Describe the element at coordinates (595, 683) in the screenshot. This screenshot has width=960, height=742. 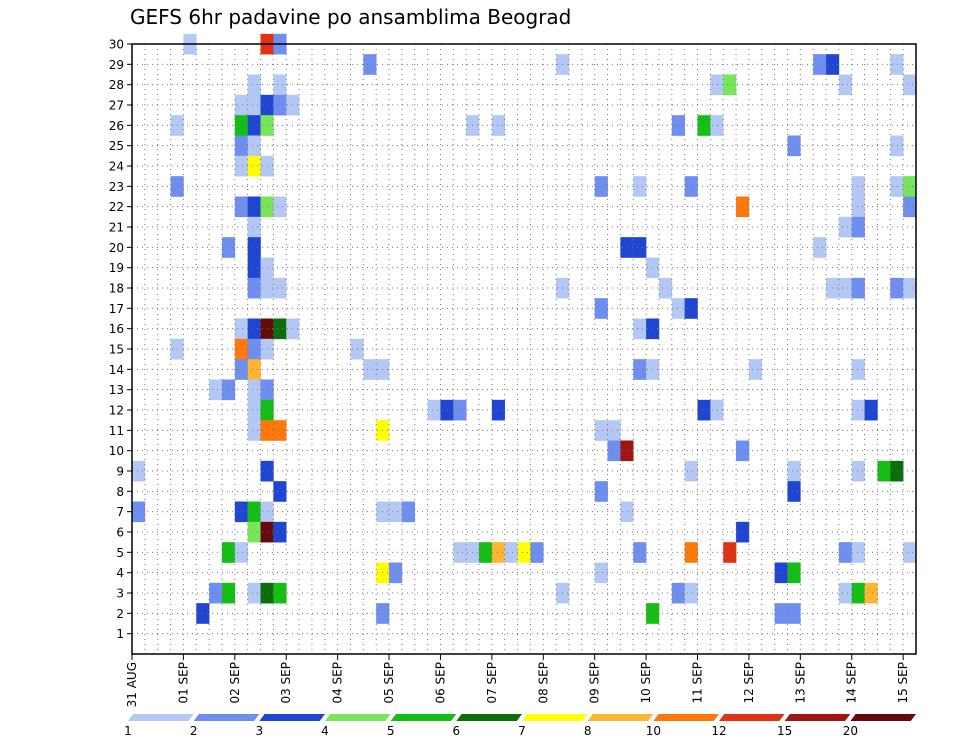
I see `x-tick-label: 09 SEP` at that location.